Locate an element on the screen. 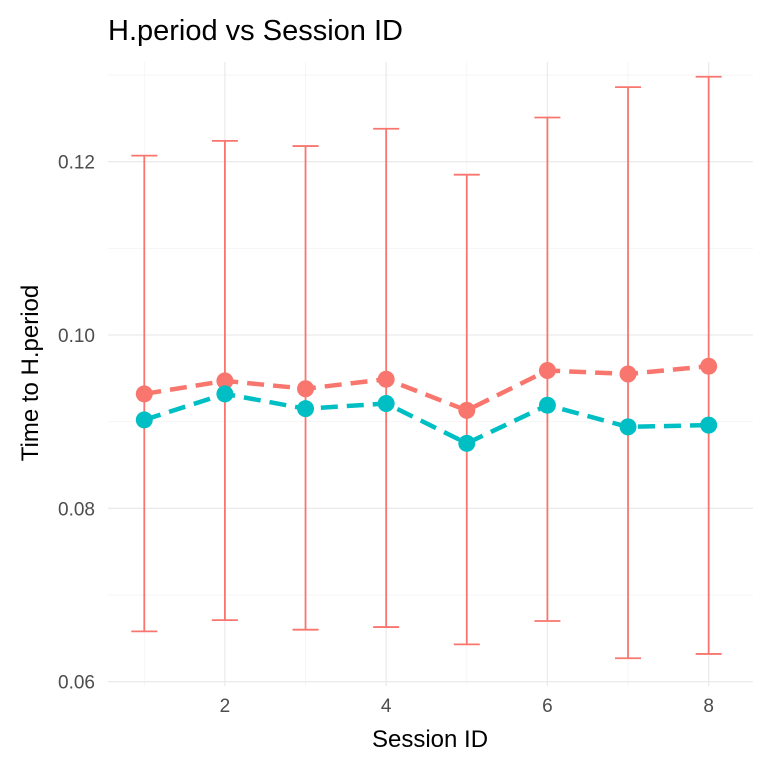  y-axis-title: Time to H.period is located at coordinates (30, 373).